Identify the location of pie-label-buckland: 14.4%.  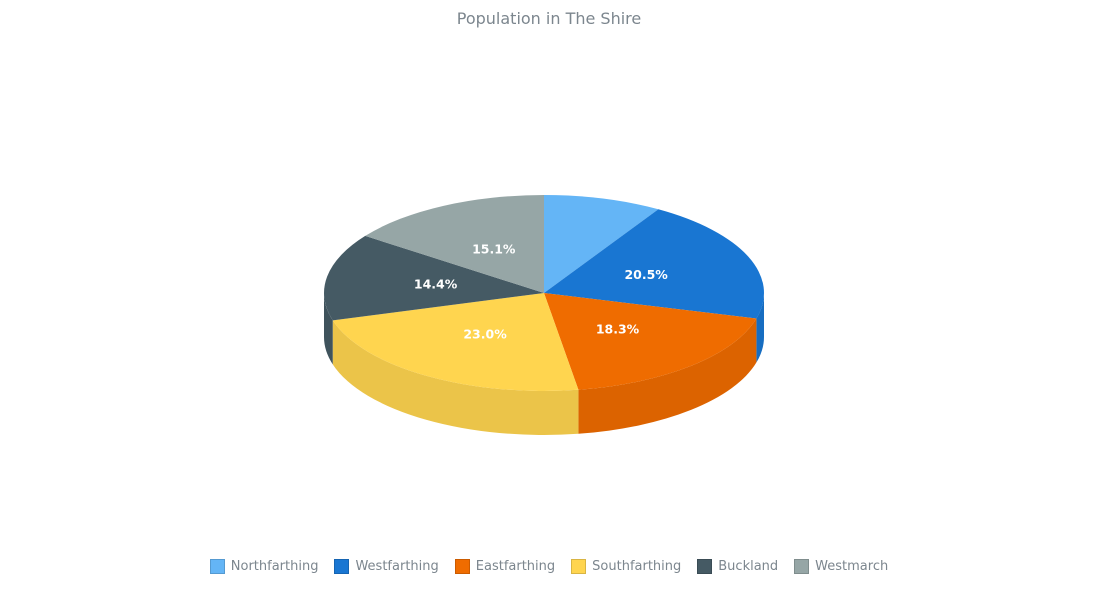
(436, 284).